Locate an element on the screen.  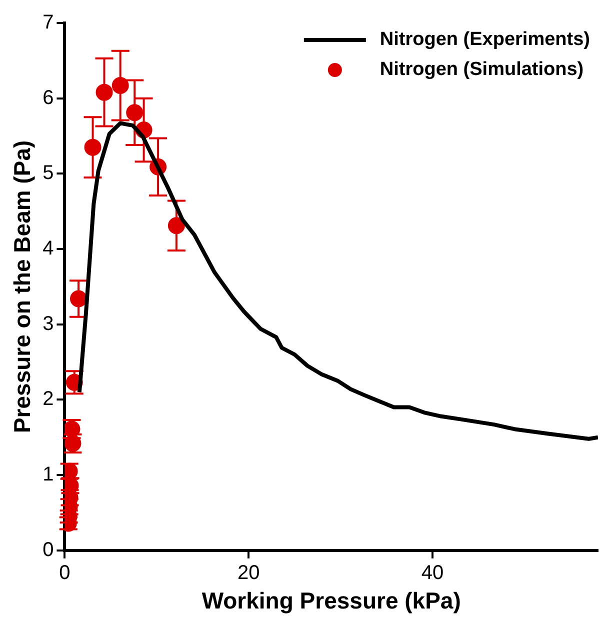
y-tick-label: 2 is located at coordinates (48, 399).